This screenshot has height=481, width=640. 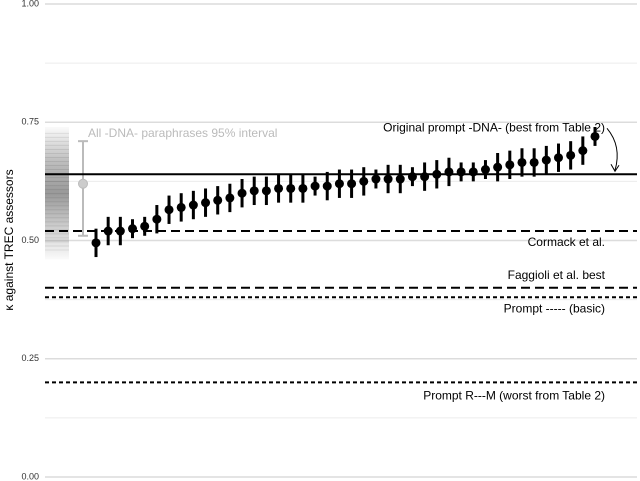 I want to click on annotation-arrow, so click(x=612, y=149).